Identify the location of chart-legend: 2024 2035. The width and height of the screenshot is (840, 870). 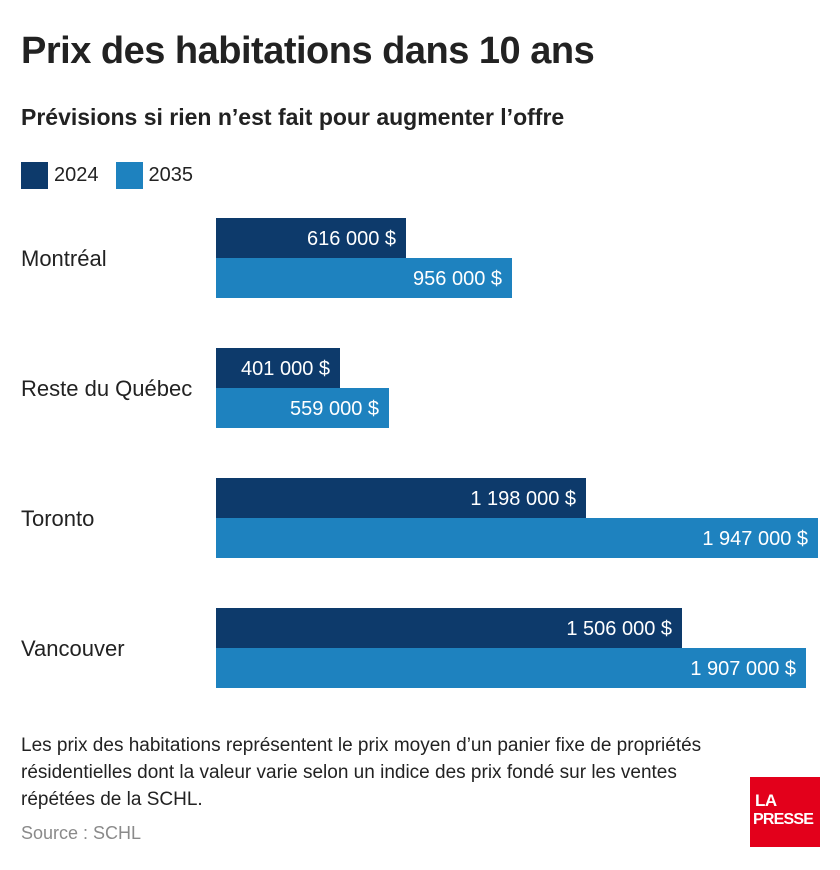
(115, 175).